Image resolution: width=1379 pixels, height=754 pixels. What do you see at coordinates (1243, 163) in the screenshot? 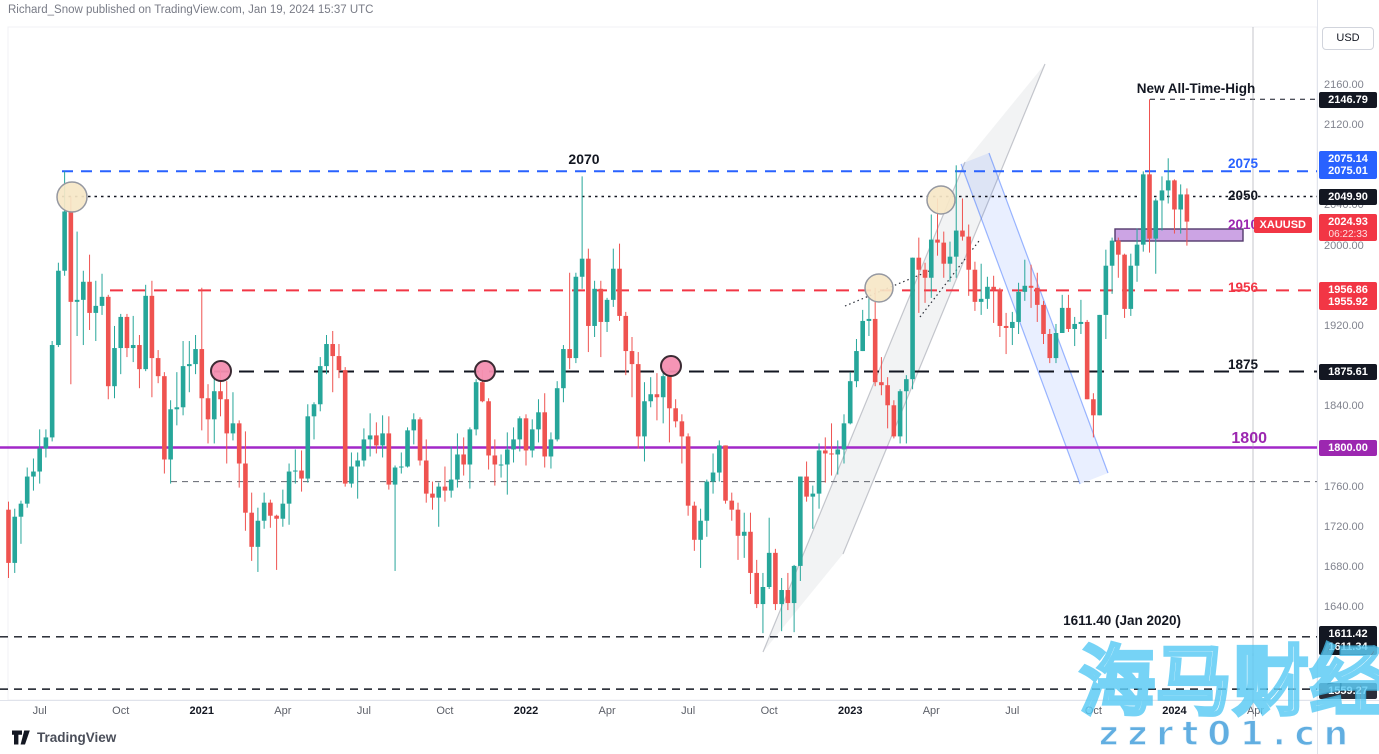
I see `annotation-text: 2075` at bounding box center [1243, 163].